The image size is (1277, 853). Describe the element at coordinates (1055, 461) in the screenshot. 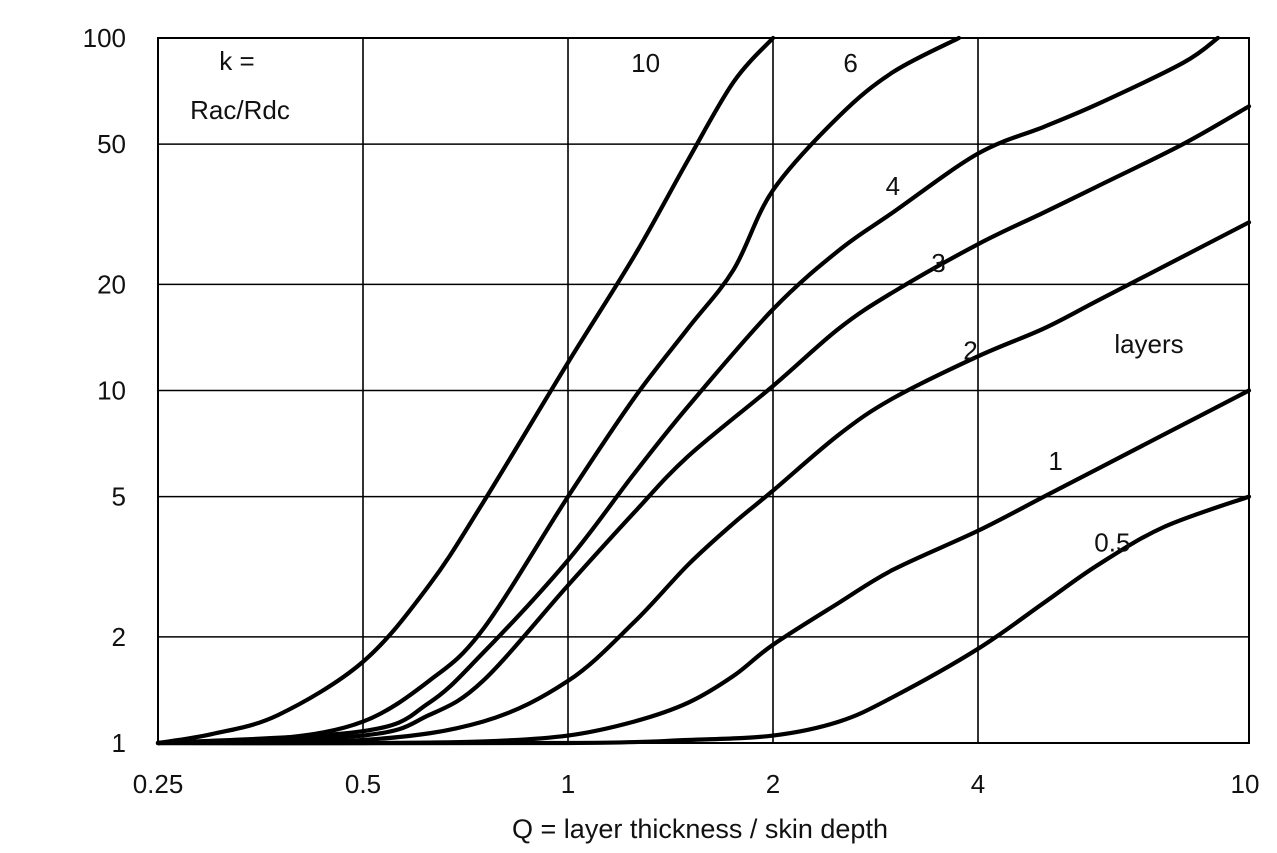

I see `curve-label: 1` at that location.